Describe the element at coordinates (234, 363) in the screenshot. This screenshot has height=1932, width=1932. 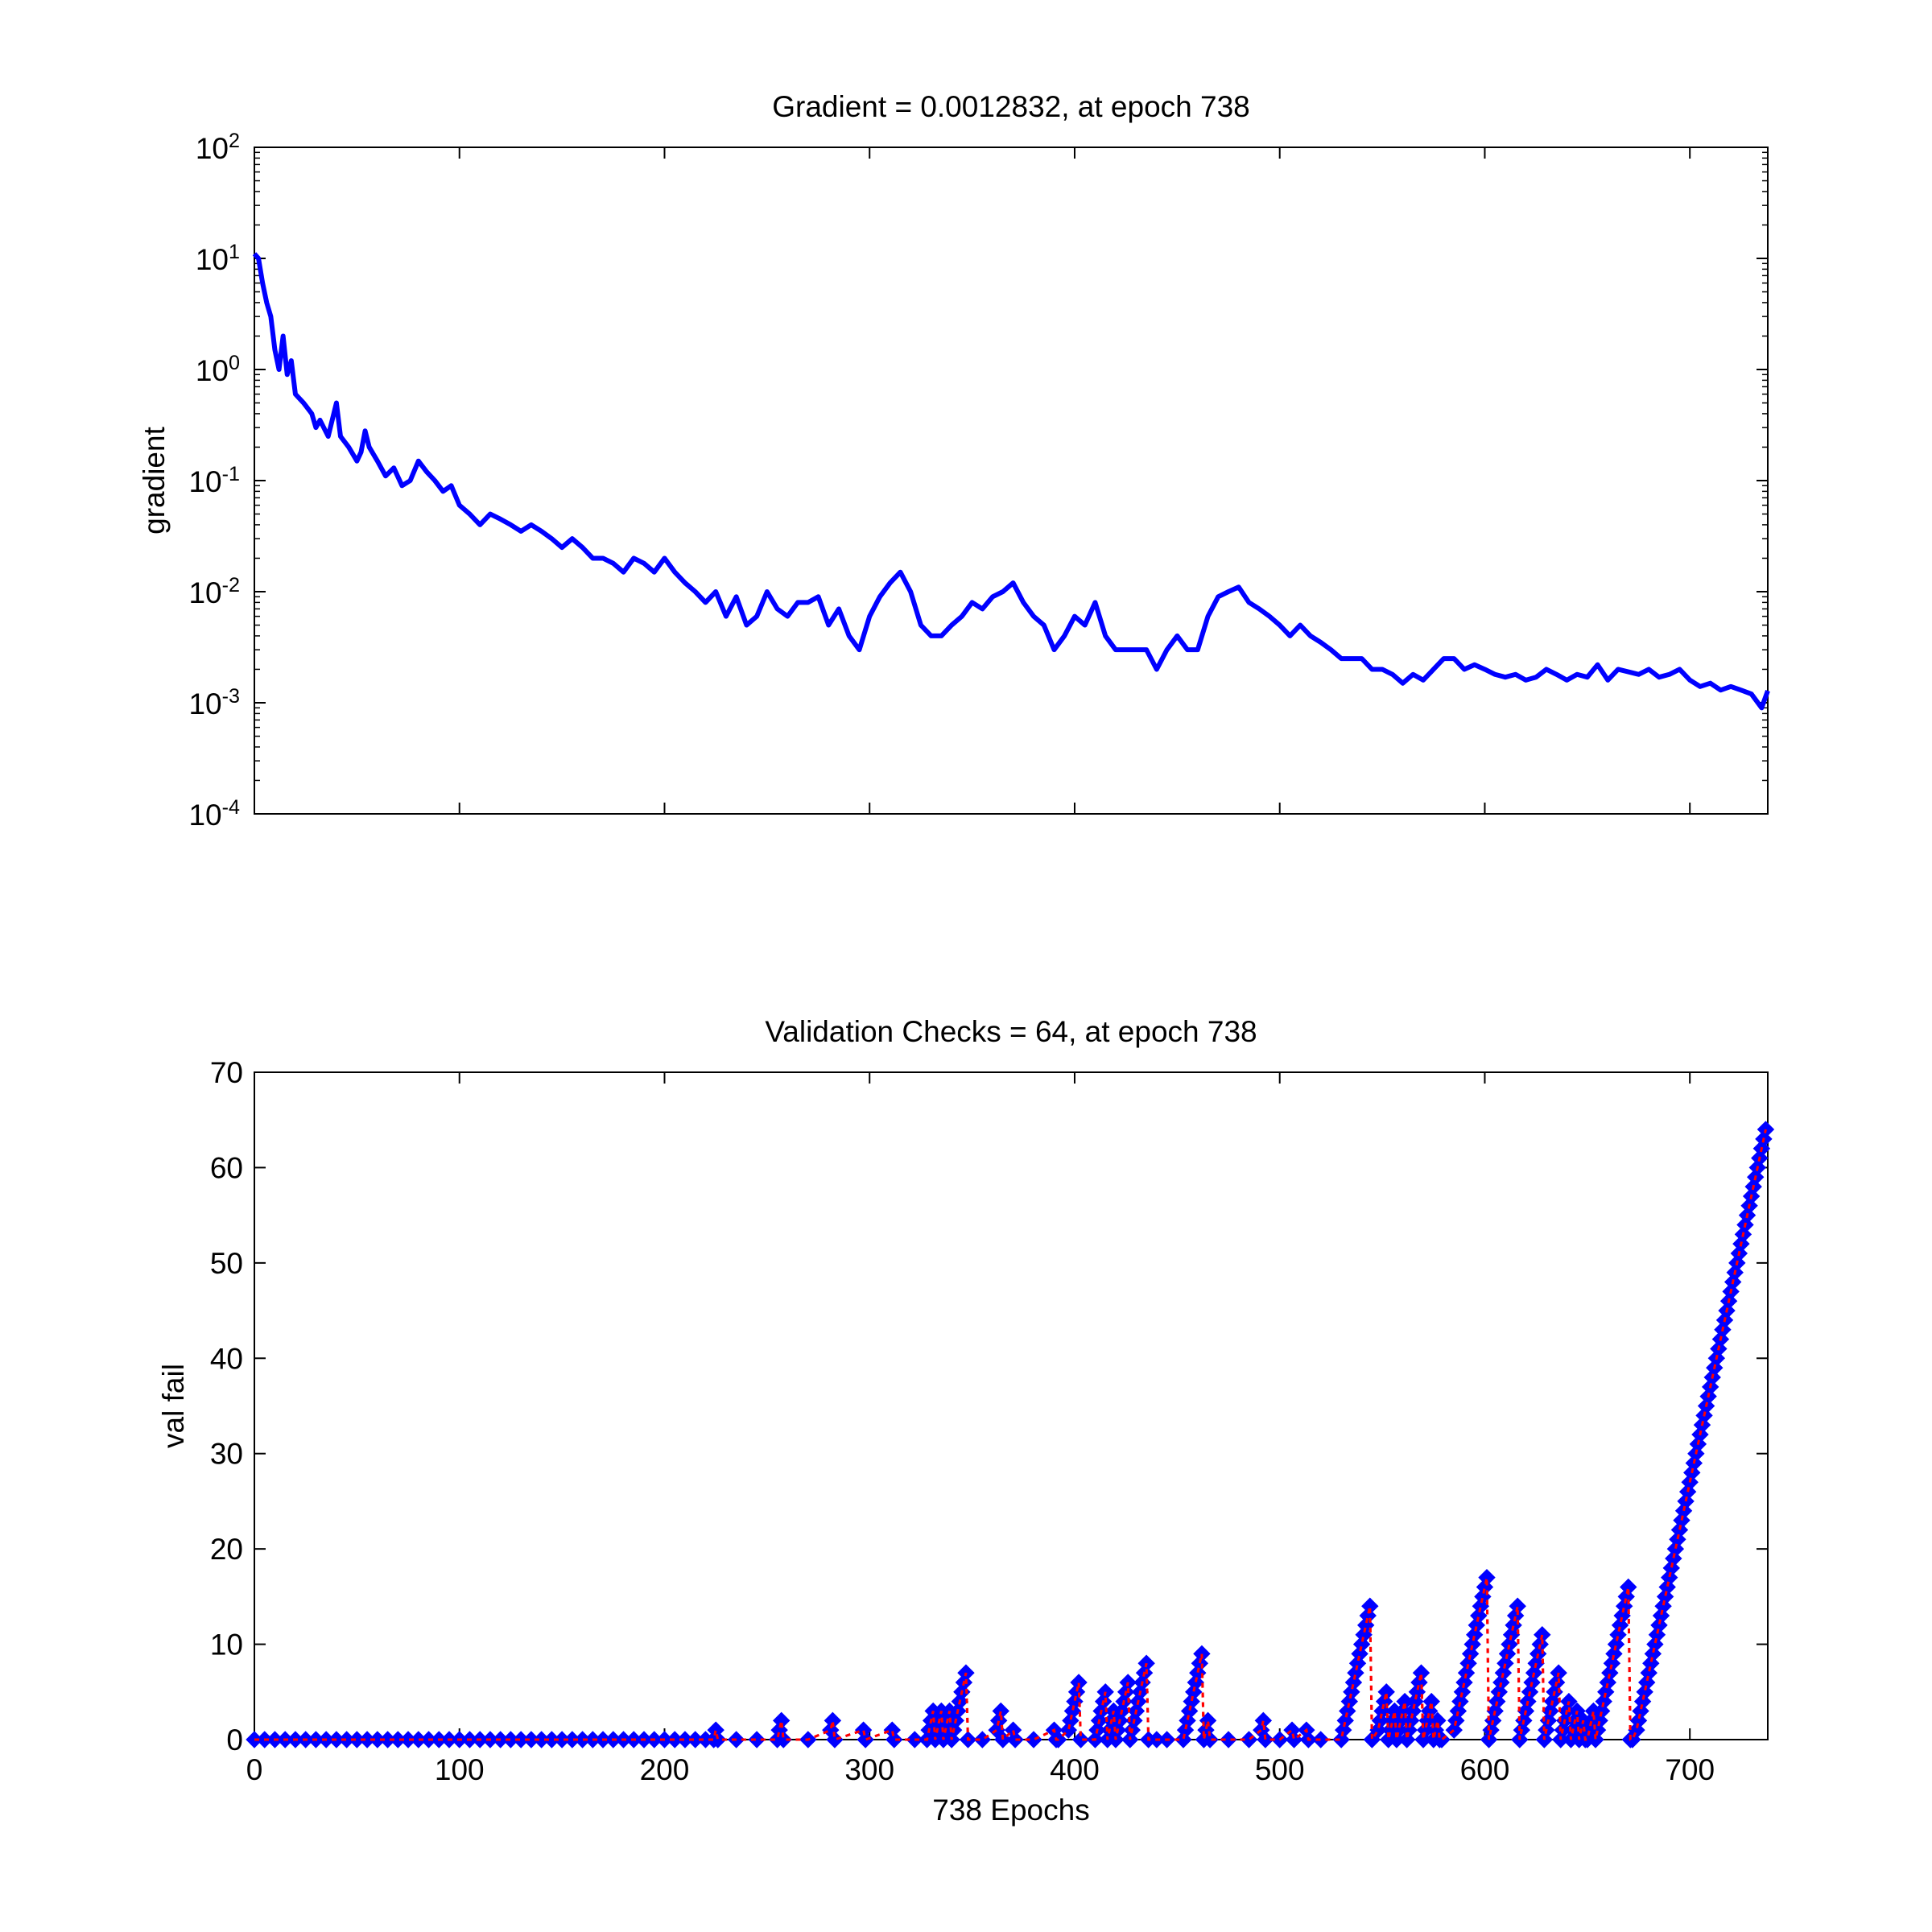
I see `y-tick-exponent: 0` at that location.